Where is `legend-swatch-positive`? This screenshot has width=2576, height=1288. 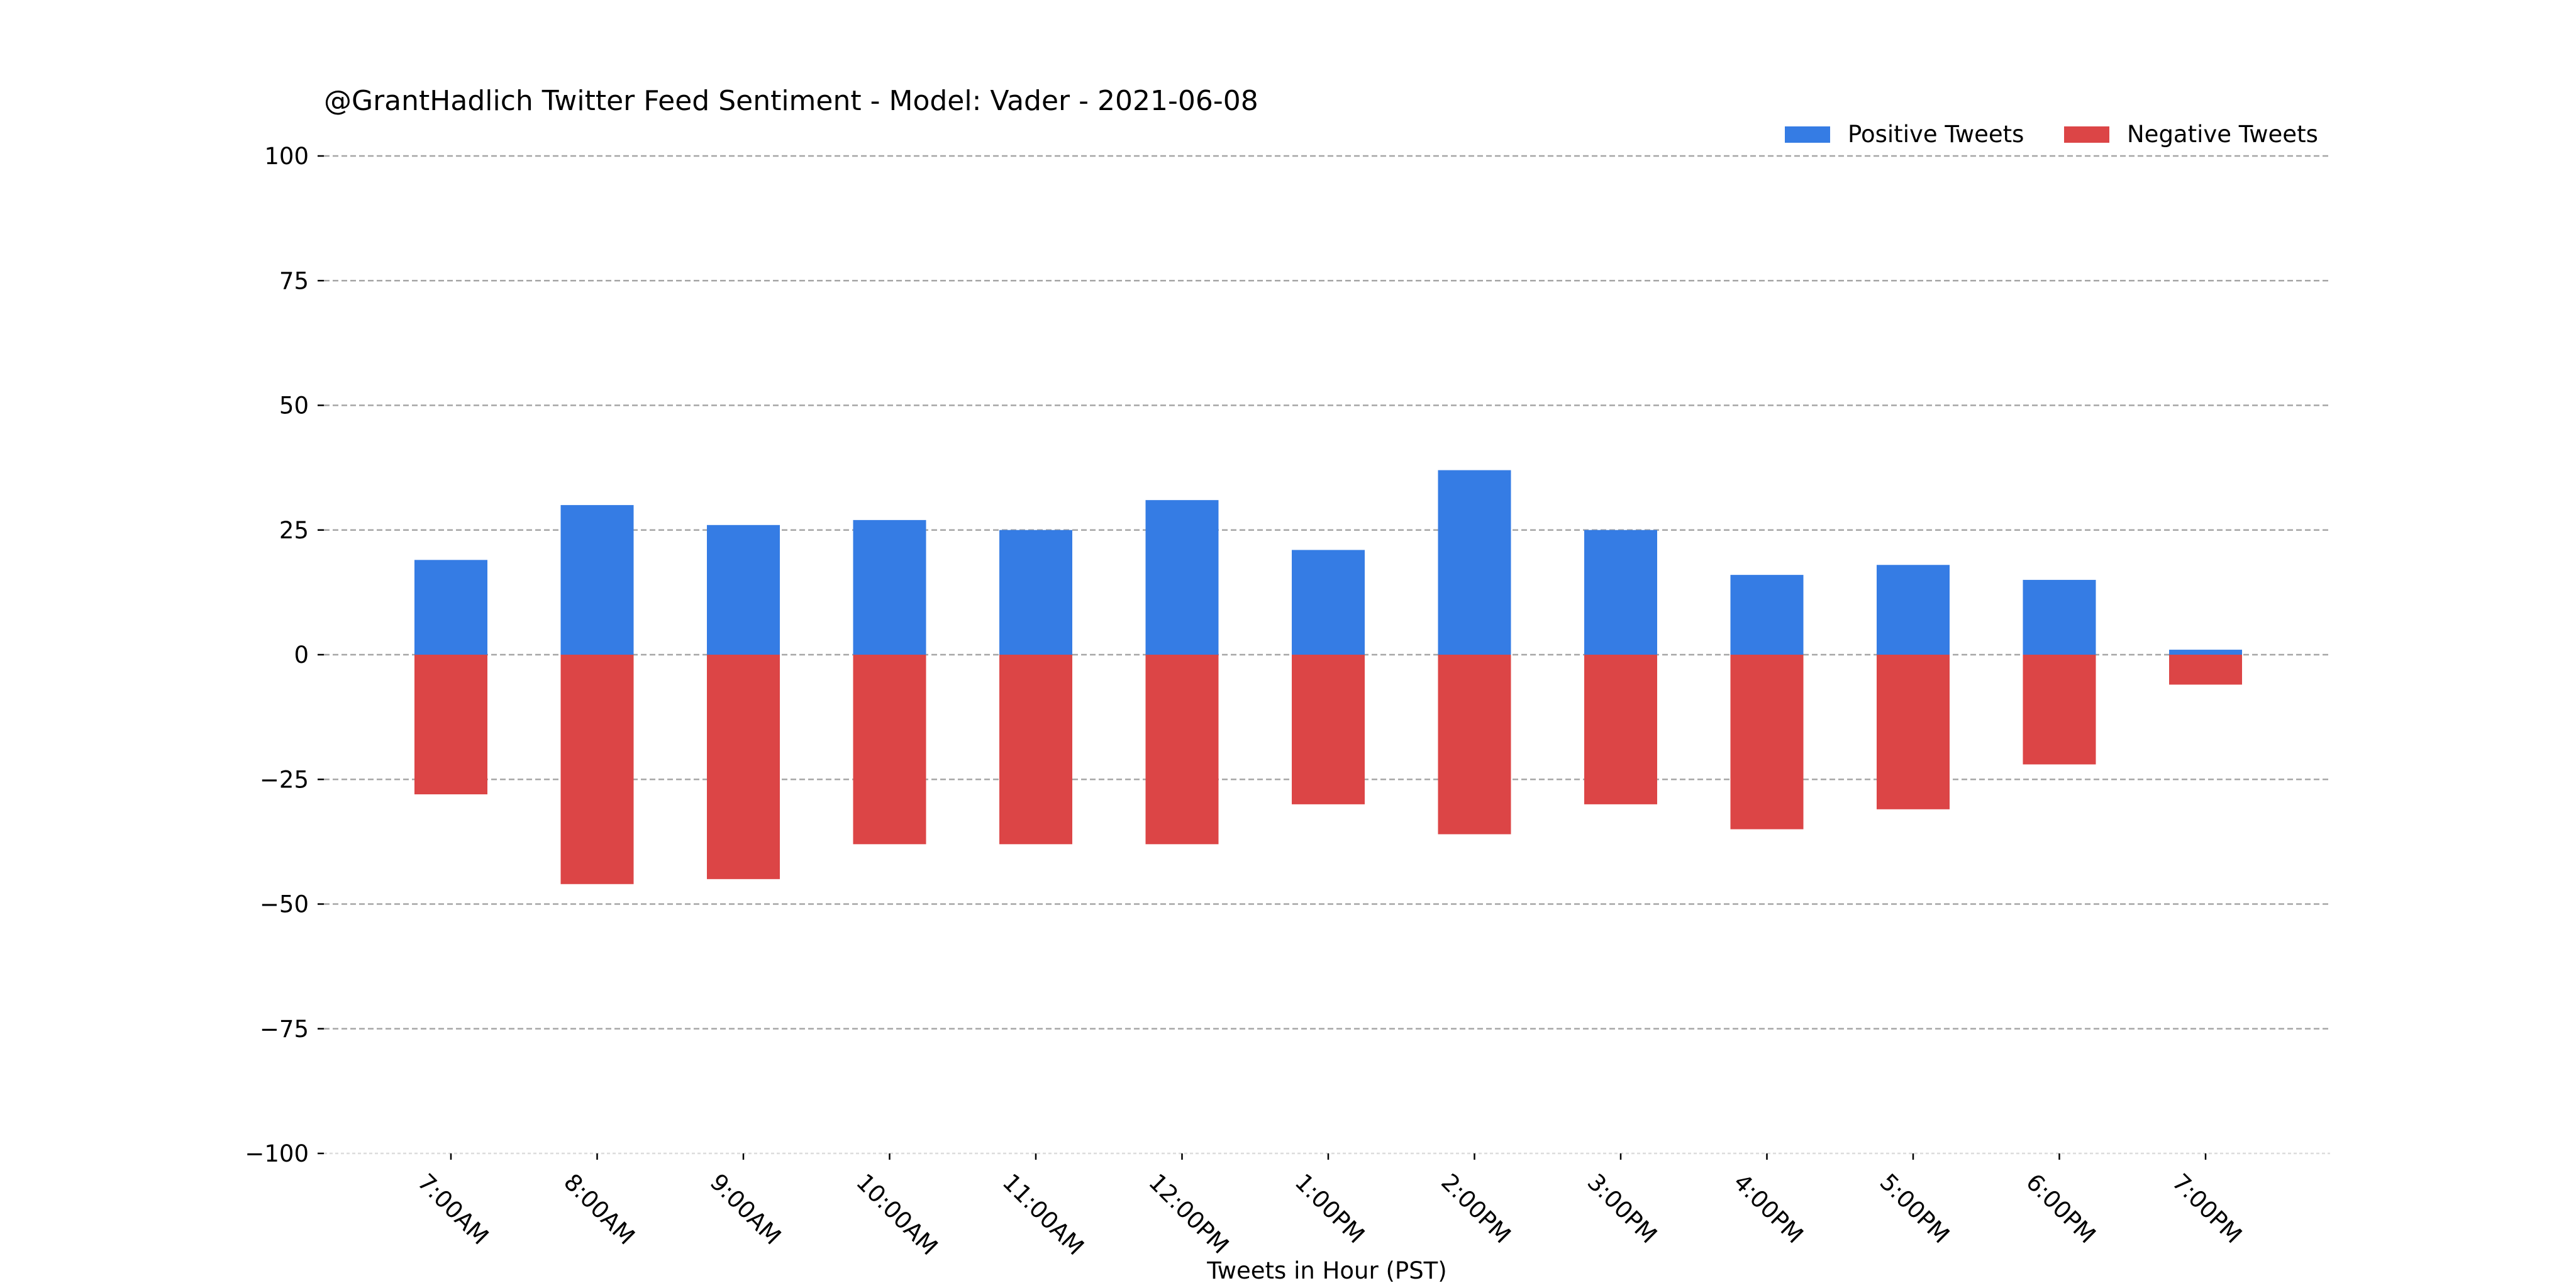 legend-swatch-positive is located at coordinates (1807, 134).